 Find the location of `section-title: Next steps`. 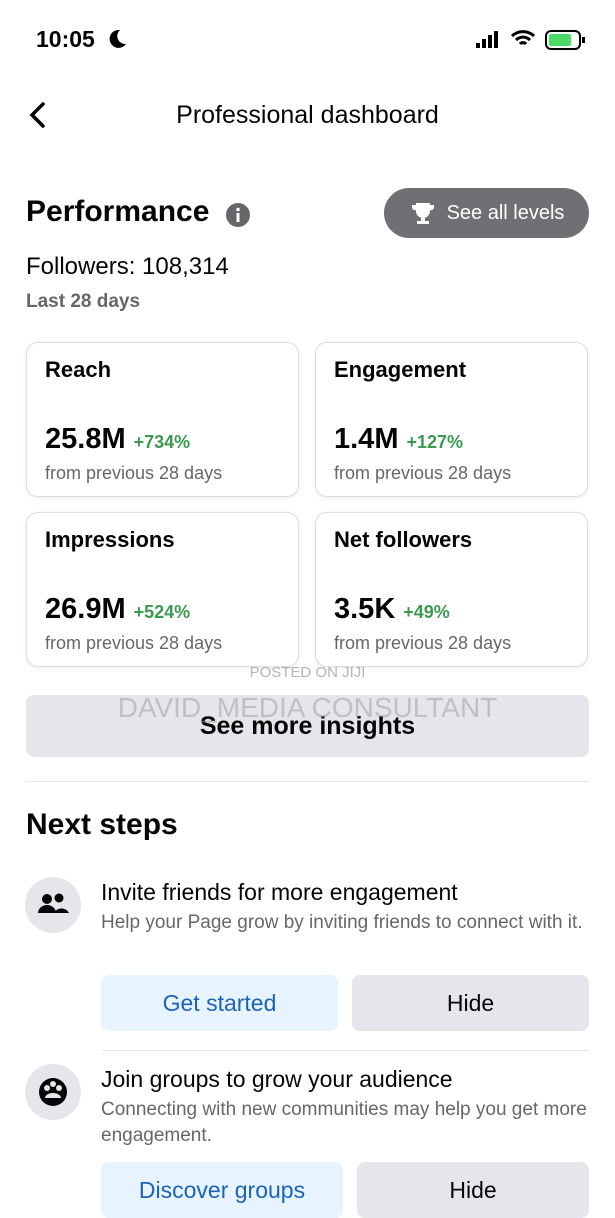

section-title: Next steps is located at coordinates (102, 824).